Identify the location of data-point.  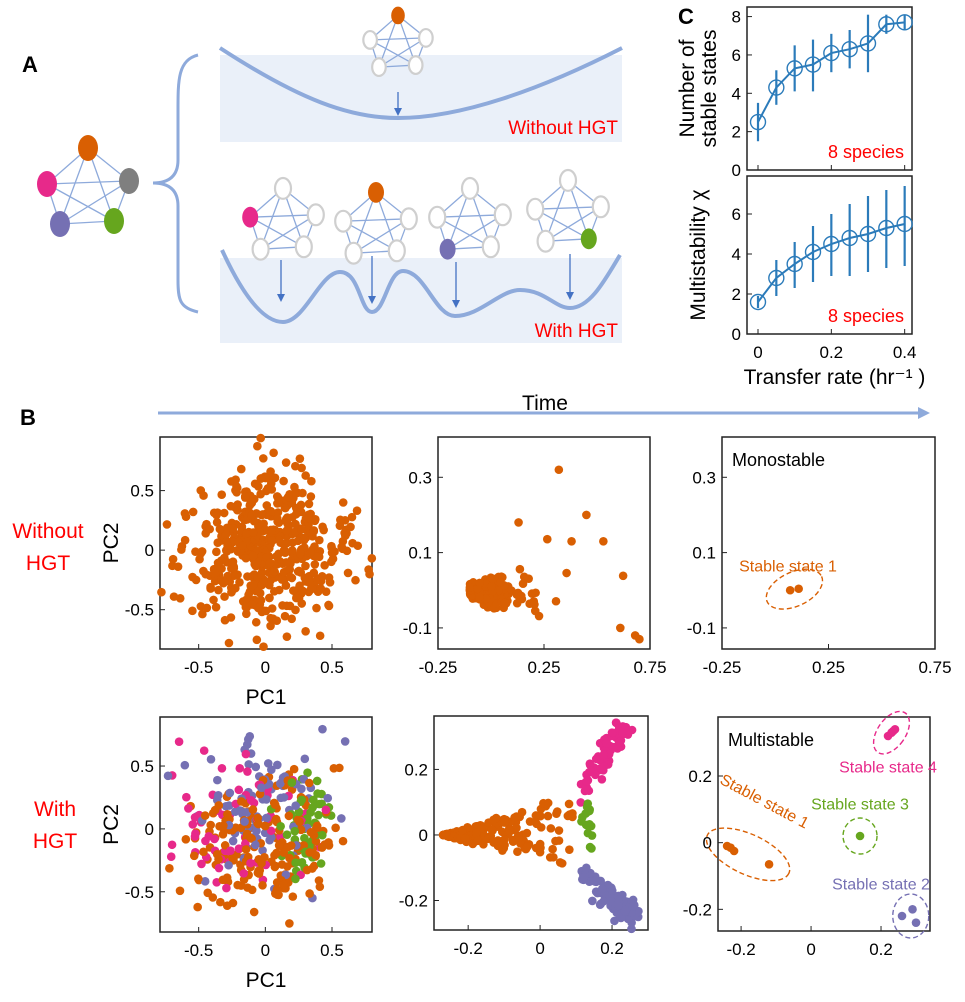
(904, 224).